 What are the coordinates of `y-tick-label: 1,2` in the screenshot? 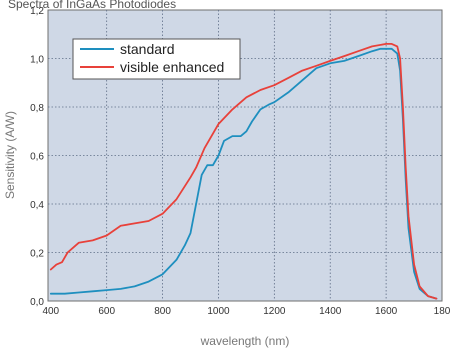 It's located at (37, 11).